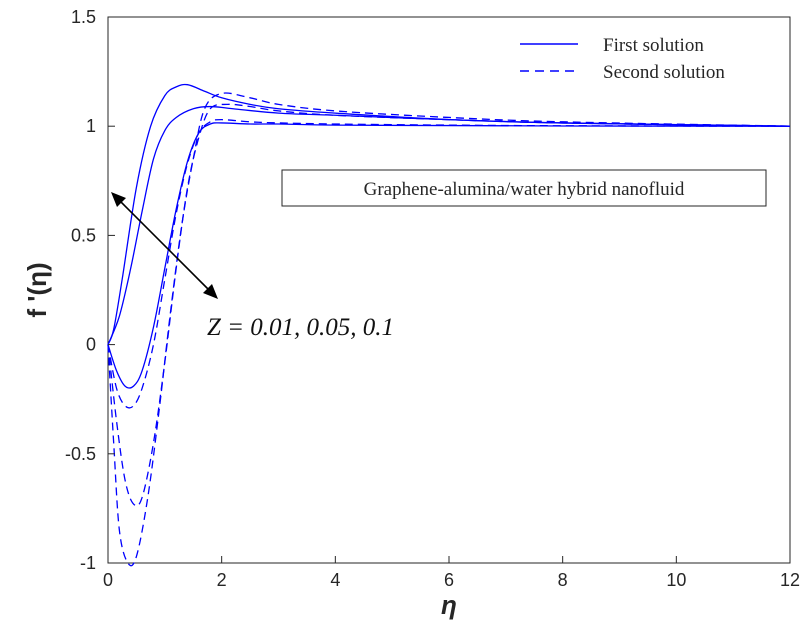 The image size is (811, 625). Describe the element at coordinates (83, 17) in the screenshot. I see `y-tick-label: 1.5` at that location.